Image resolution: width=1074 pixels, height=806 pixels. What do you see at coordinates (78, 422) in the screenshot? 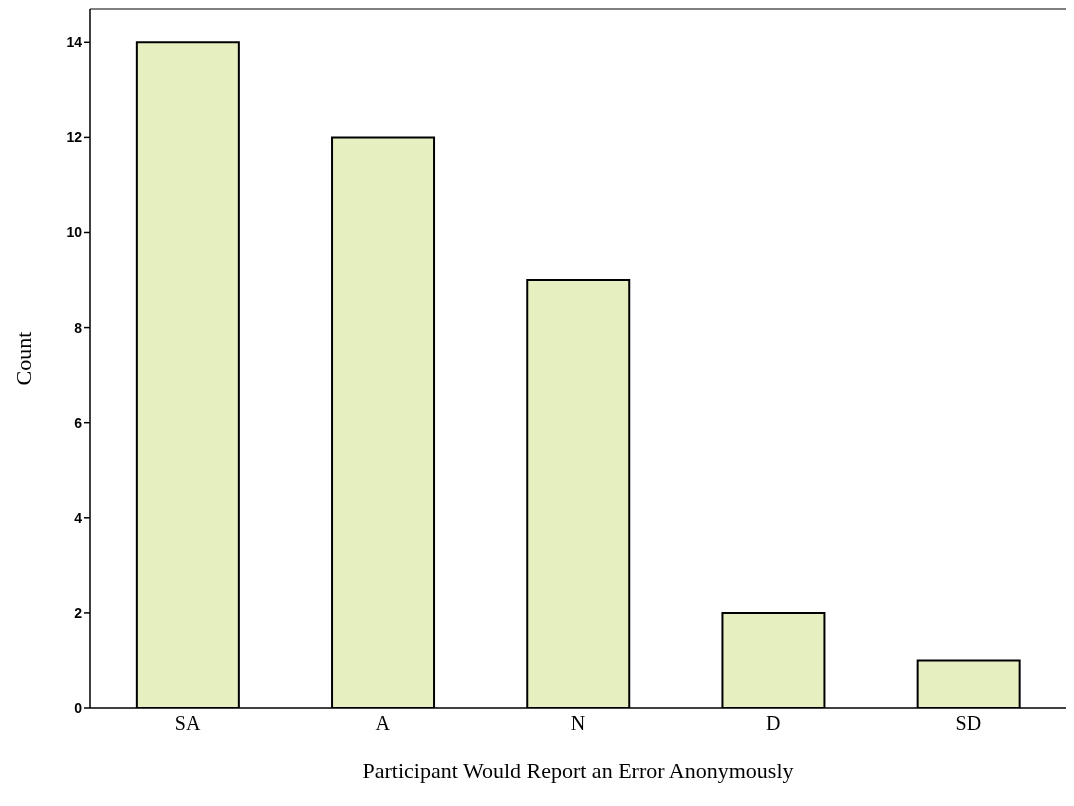
I see `y-tick-label: 6` at bounding box center [78, 422].